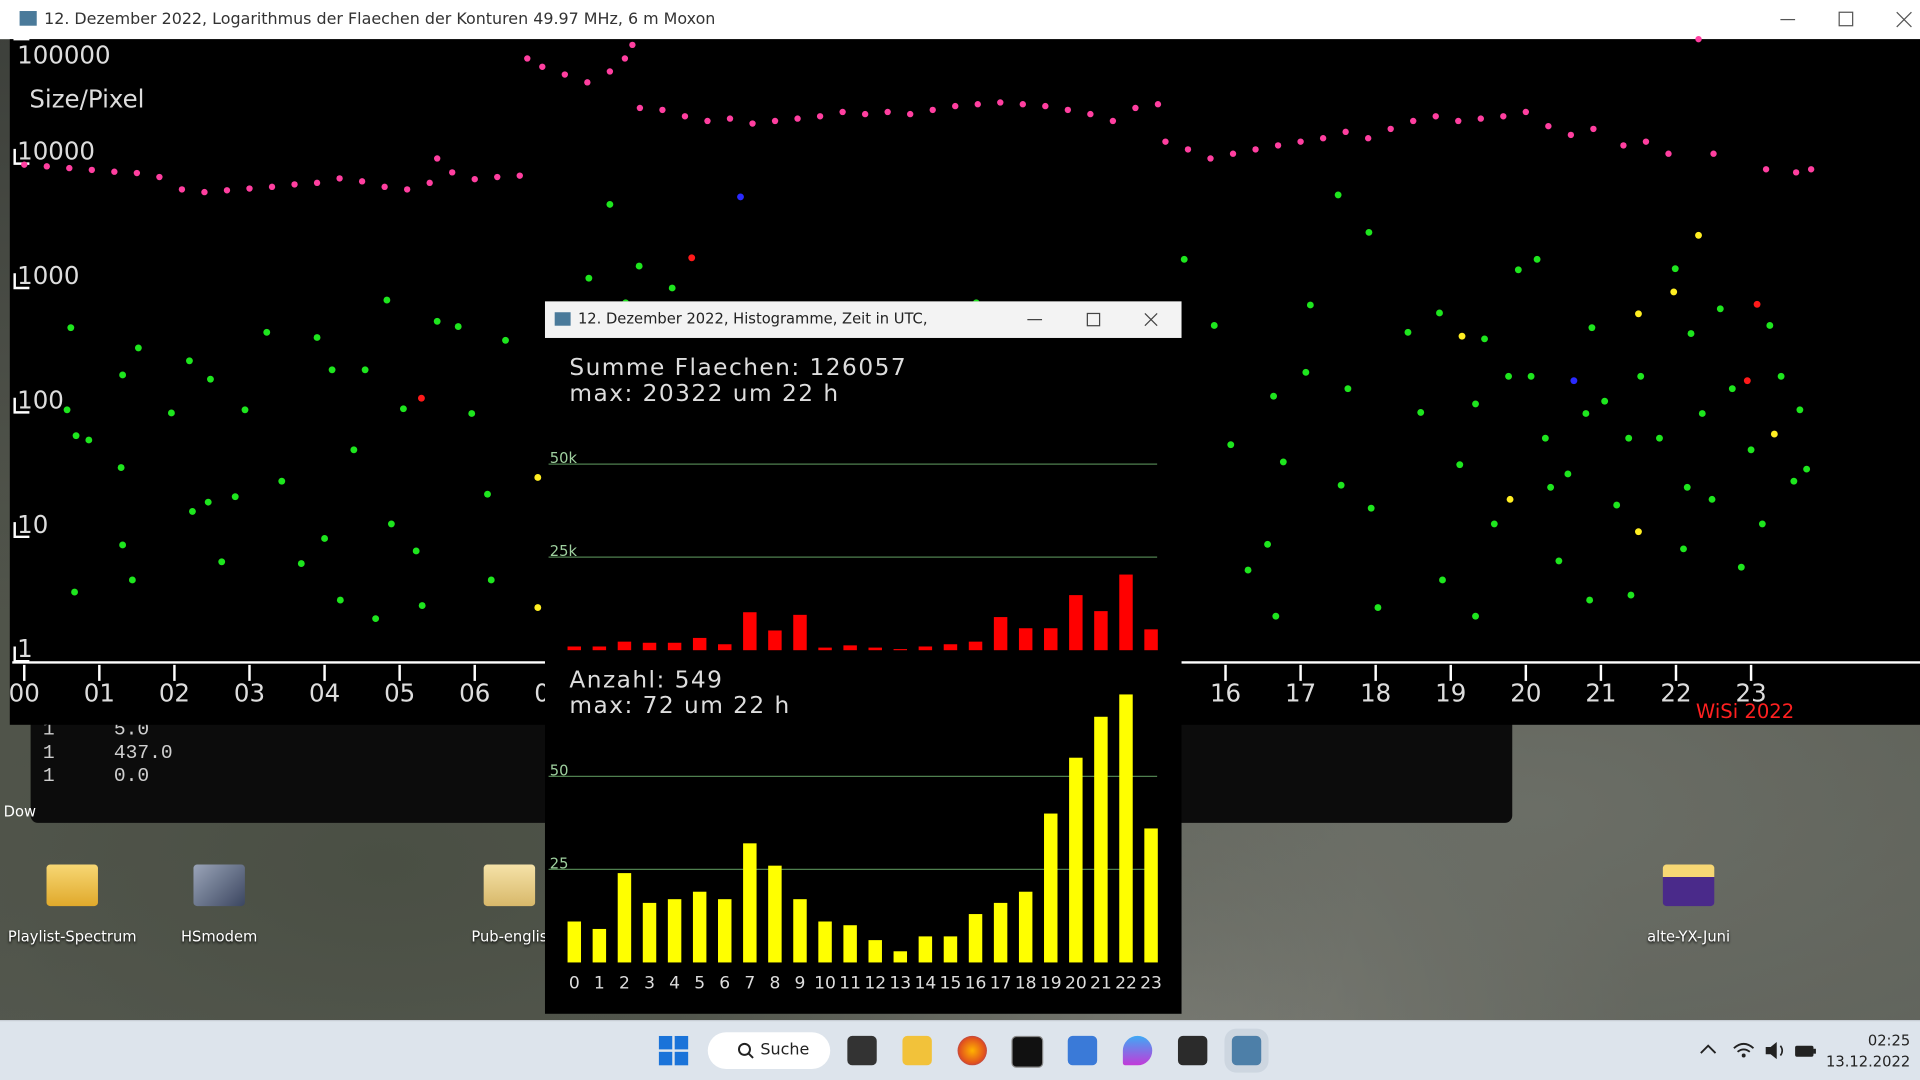  Describe the element at coordinates (21, 281) in the screenshot. I see `y-tick` at that location.